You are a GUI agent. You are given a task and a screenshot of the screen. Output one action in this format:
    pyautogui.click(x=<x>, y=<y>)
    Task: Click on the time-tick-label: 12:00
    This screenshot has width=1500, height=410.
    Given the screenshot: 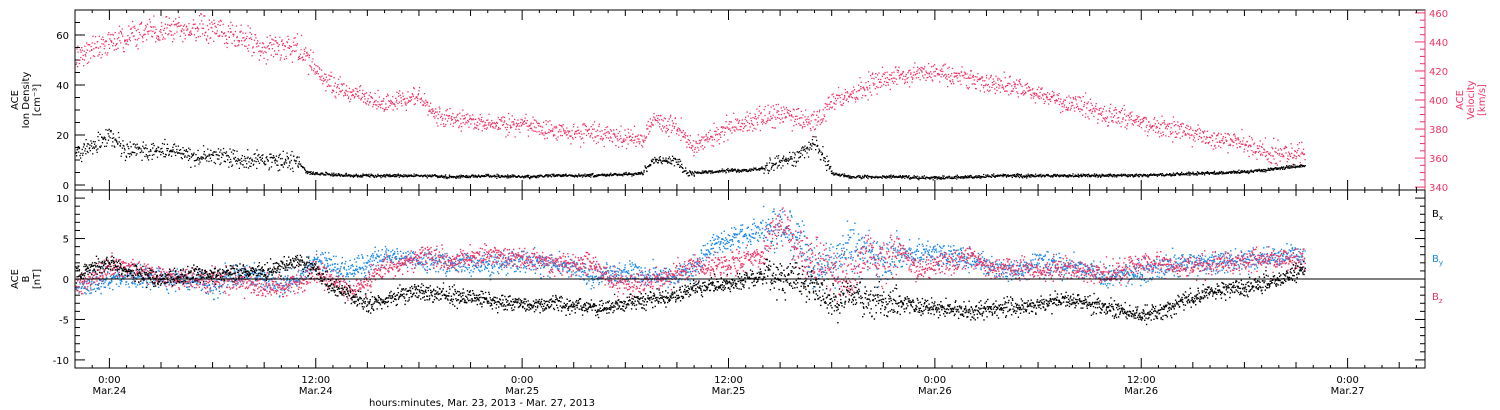 What is the action you would take?
    pyautogui.click(x=728, y=380)
    